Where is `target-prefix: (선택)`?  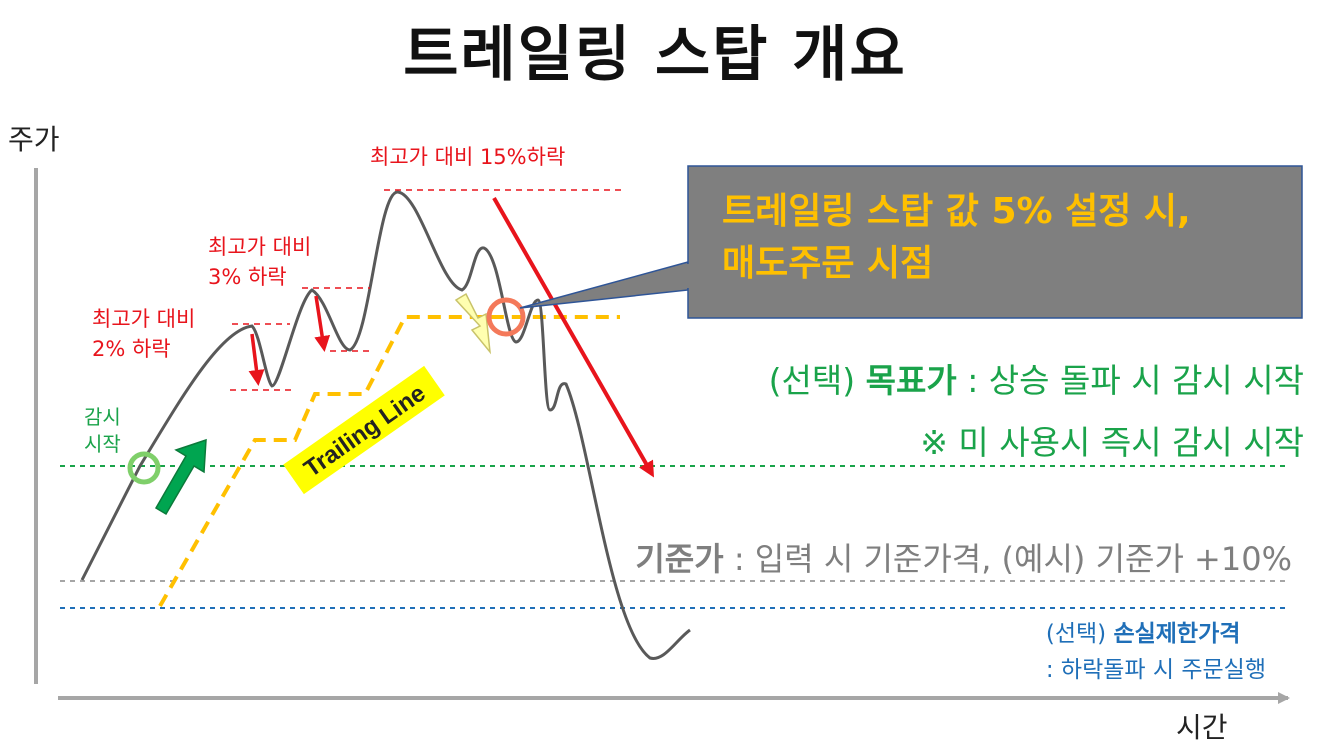
target-prefix: (선택) is located at coordinates (817, 380).